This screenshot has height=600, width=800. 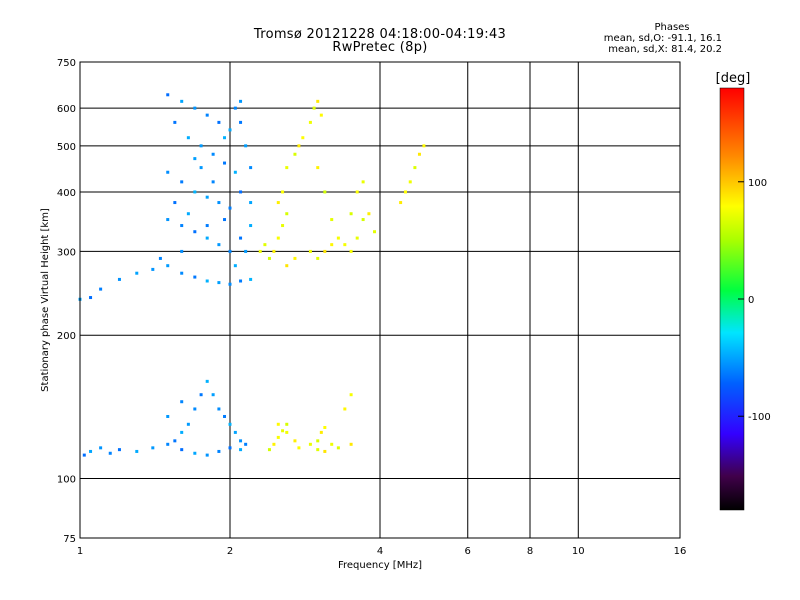 What do you see at coordinates (66, 193) in the screenshot?
I see `y-tick-label: 400` at bounding box center [66, 193].